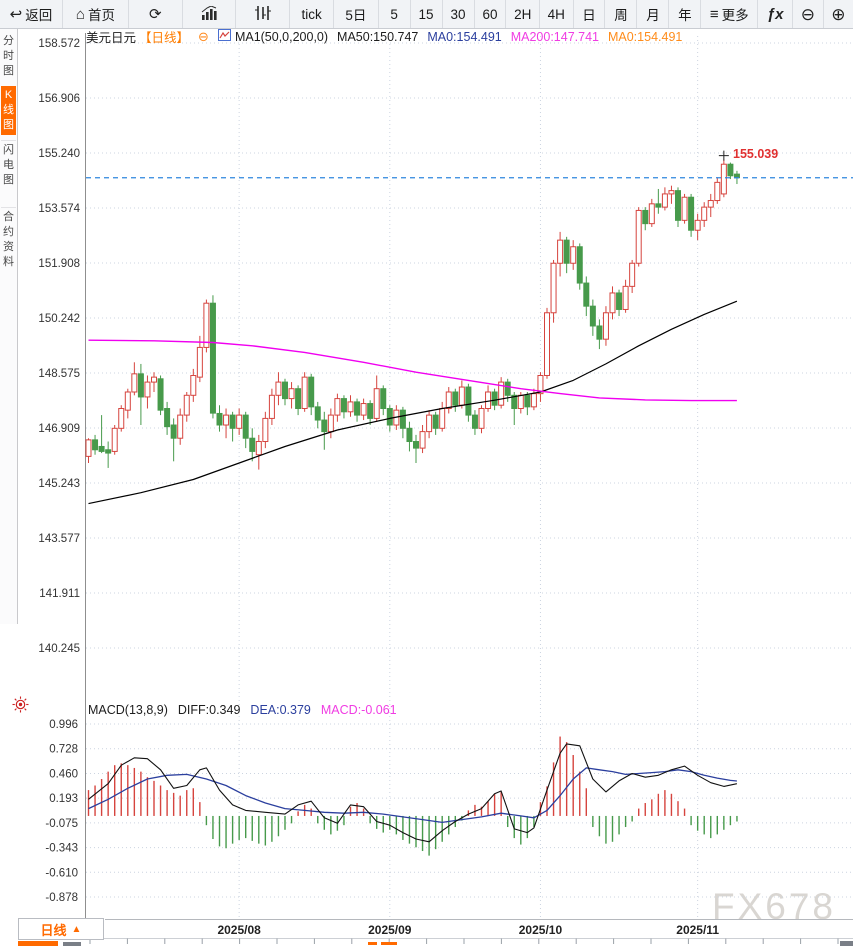 The width and height of the screenshot is (853, 946). I want to click on svg-text: 148.575, so click(59, 374).